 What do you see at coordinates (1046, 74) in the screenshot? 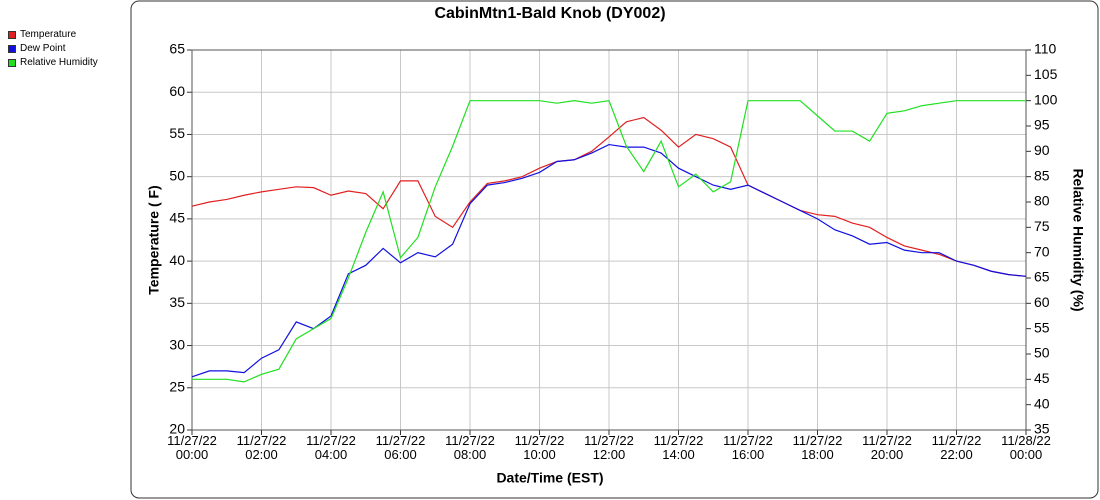
I see `y2-tick-label: 105` at bounding box center [1046, 74].